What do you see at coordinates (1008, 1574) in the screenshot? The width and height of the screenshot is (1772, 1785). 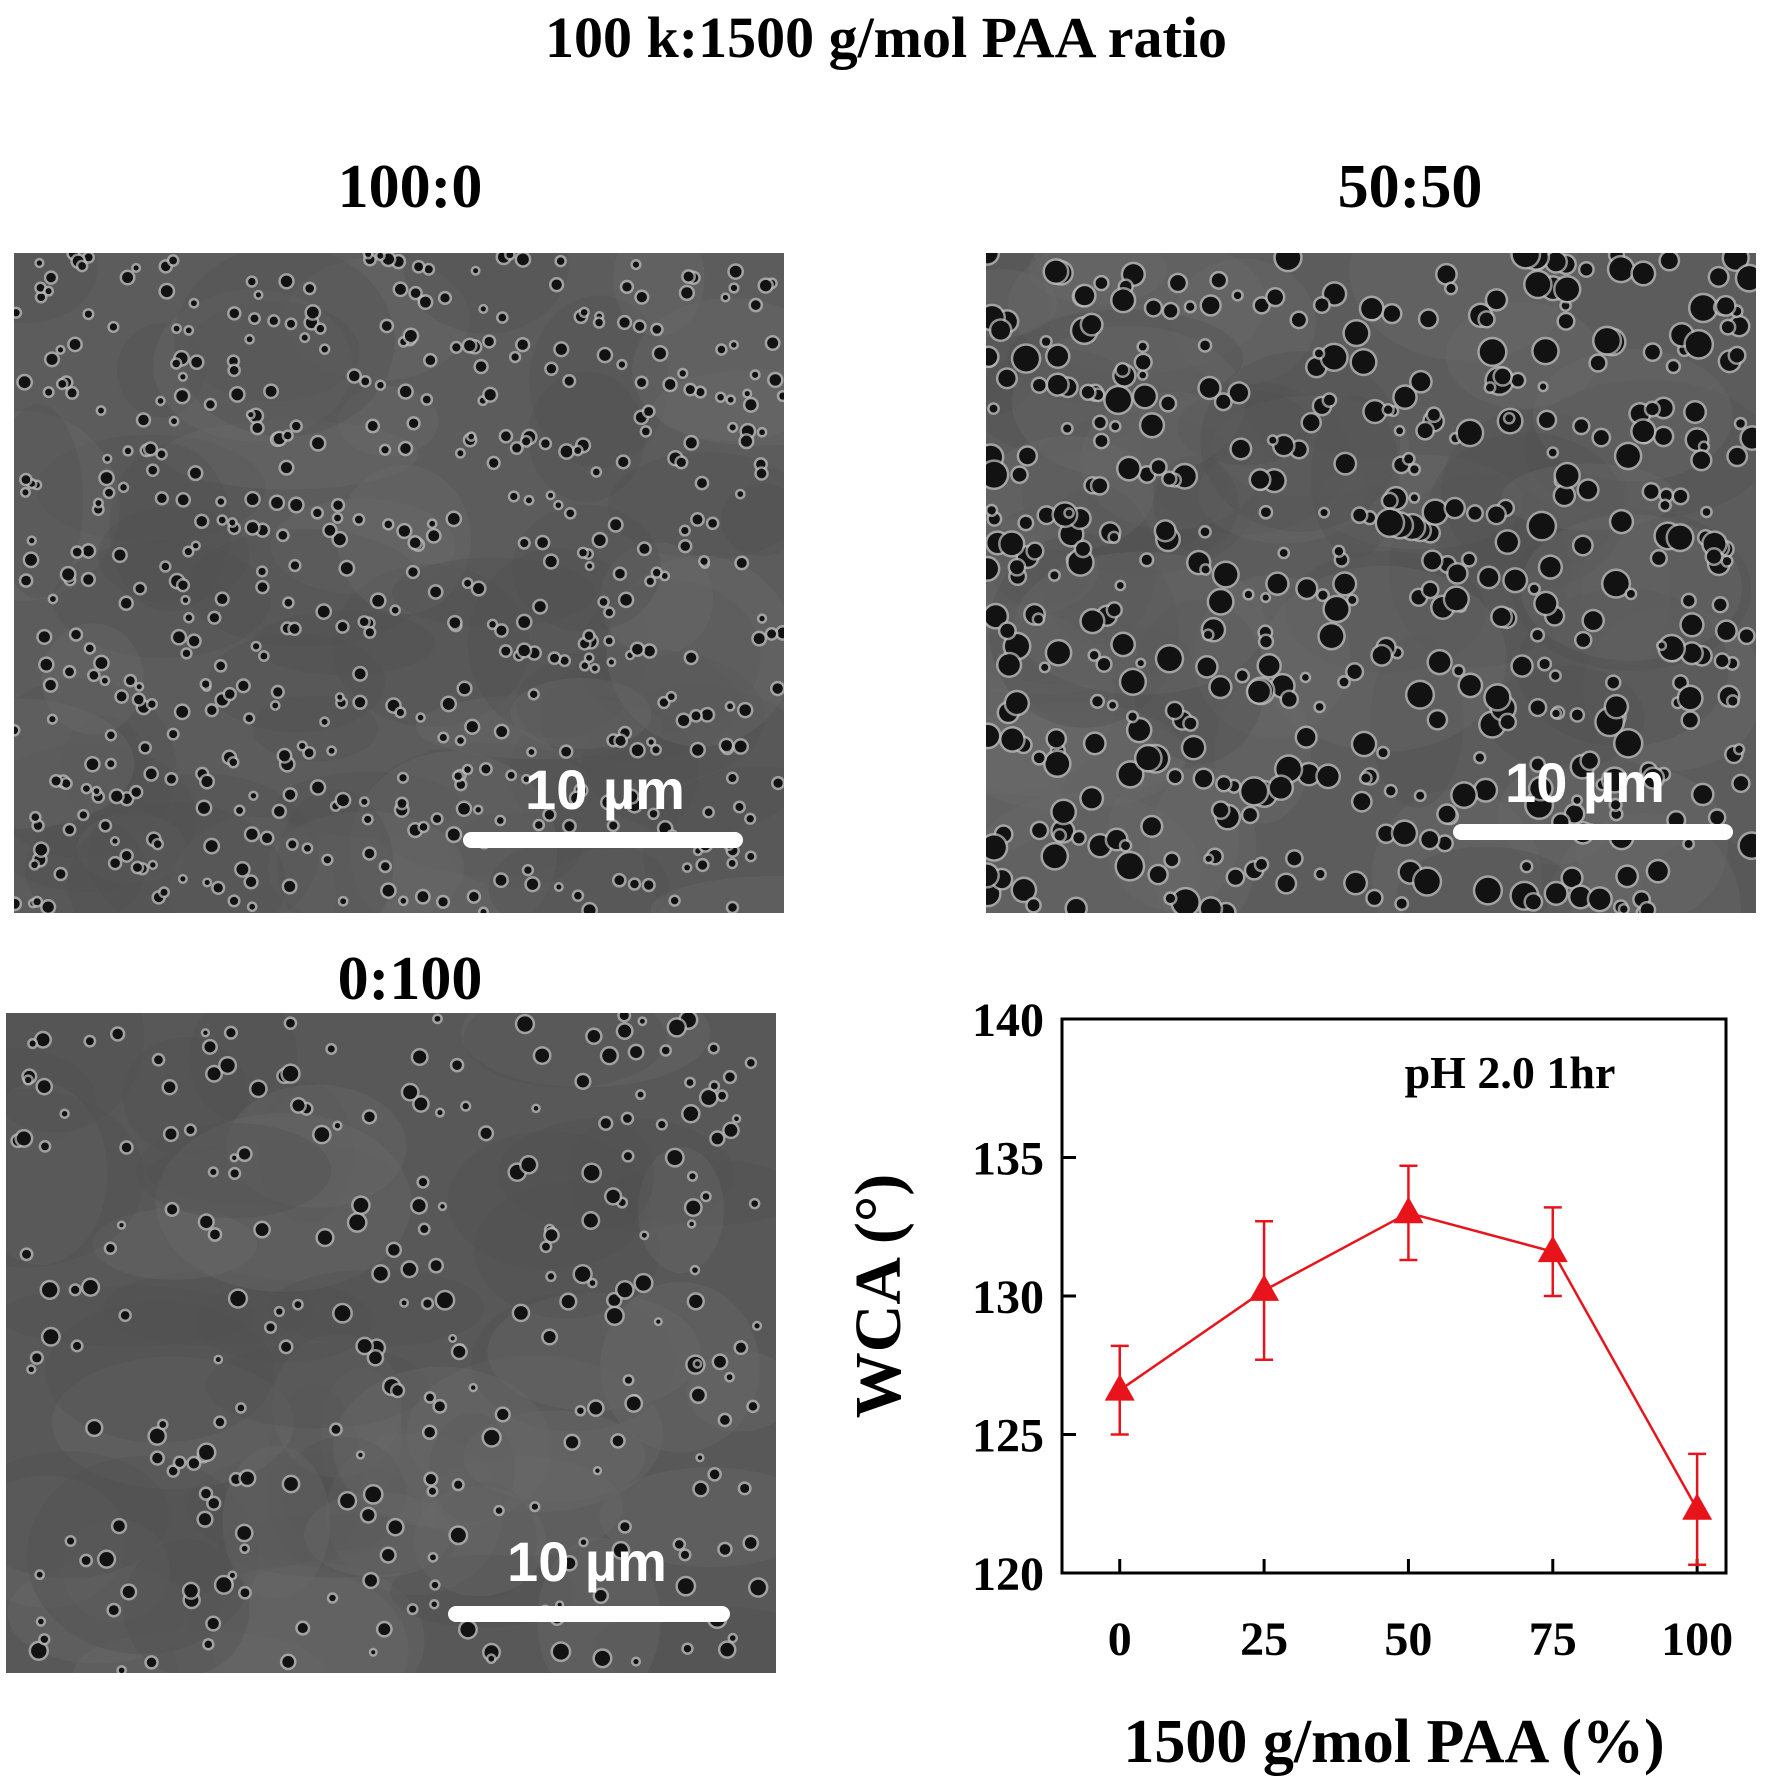 I see `y-tick-label: 120` at bounding box center [1008, 1574].